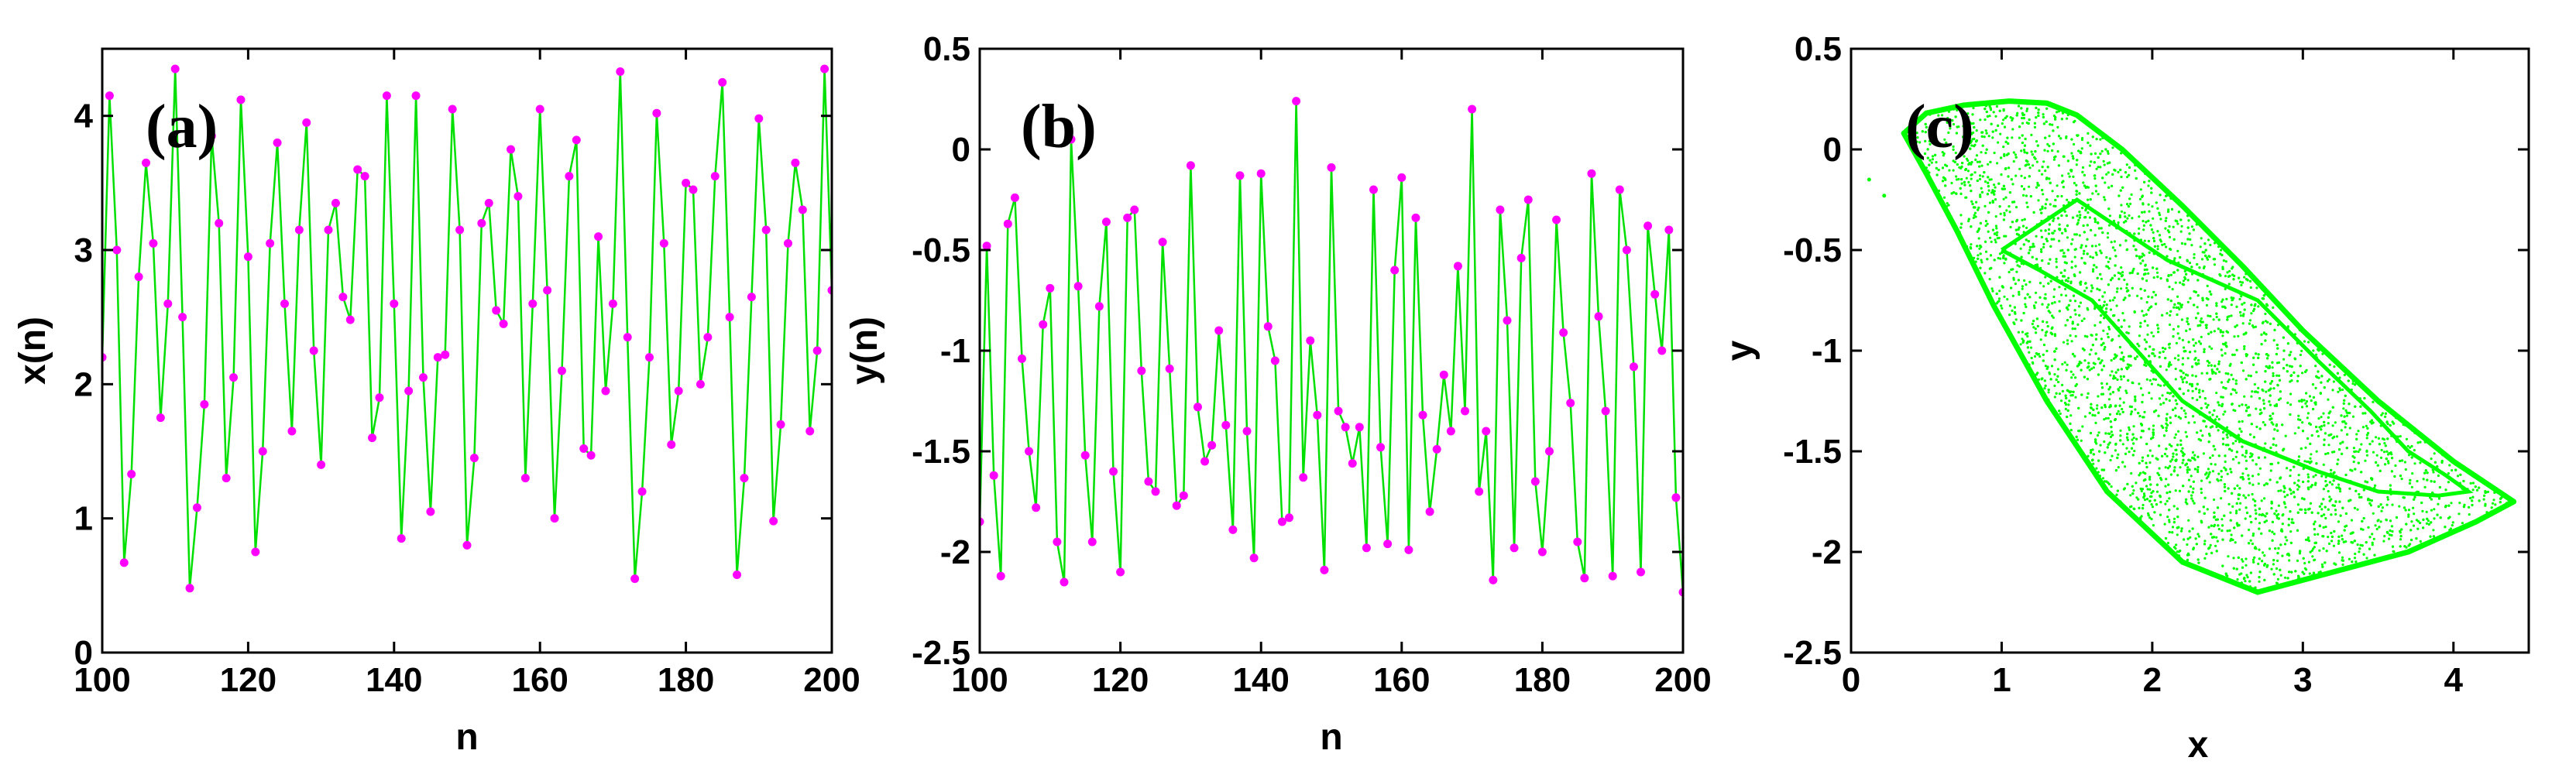  I want to click on panel-a-x-tick-label: 180, so click(686, 680).